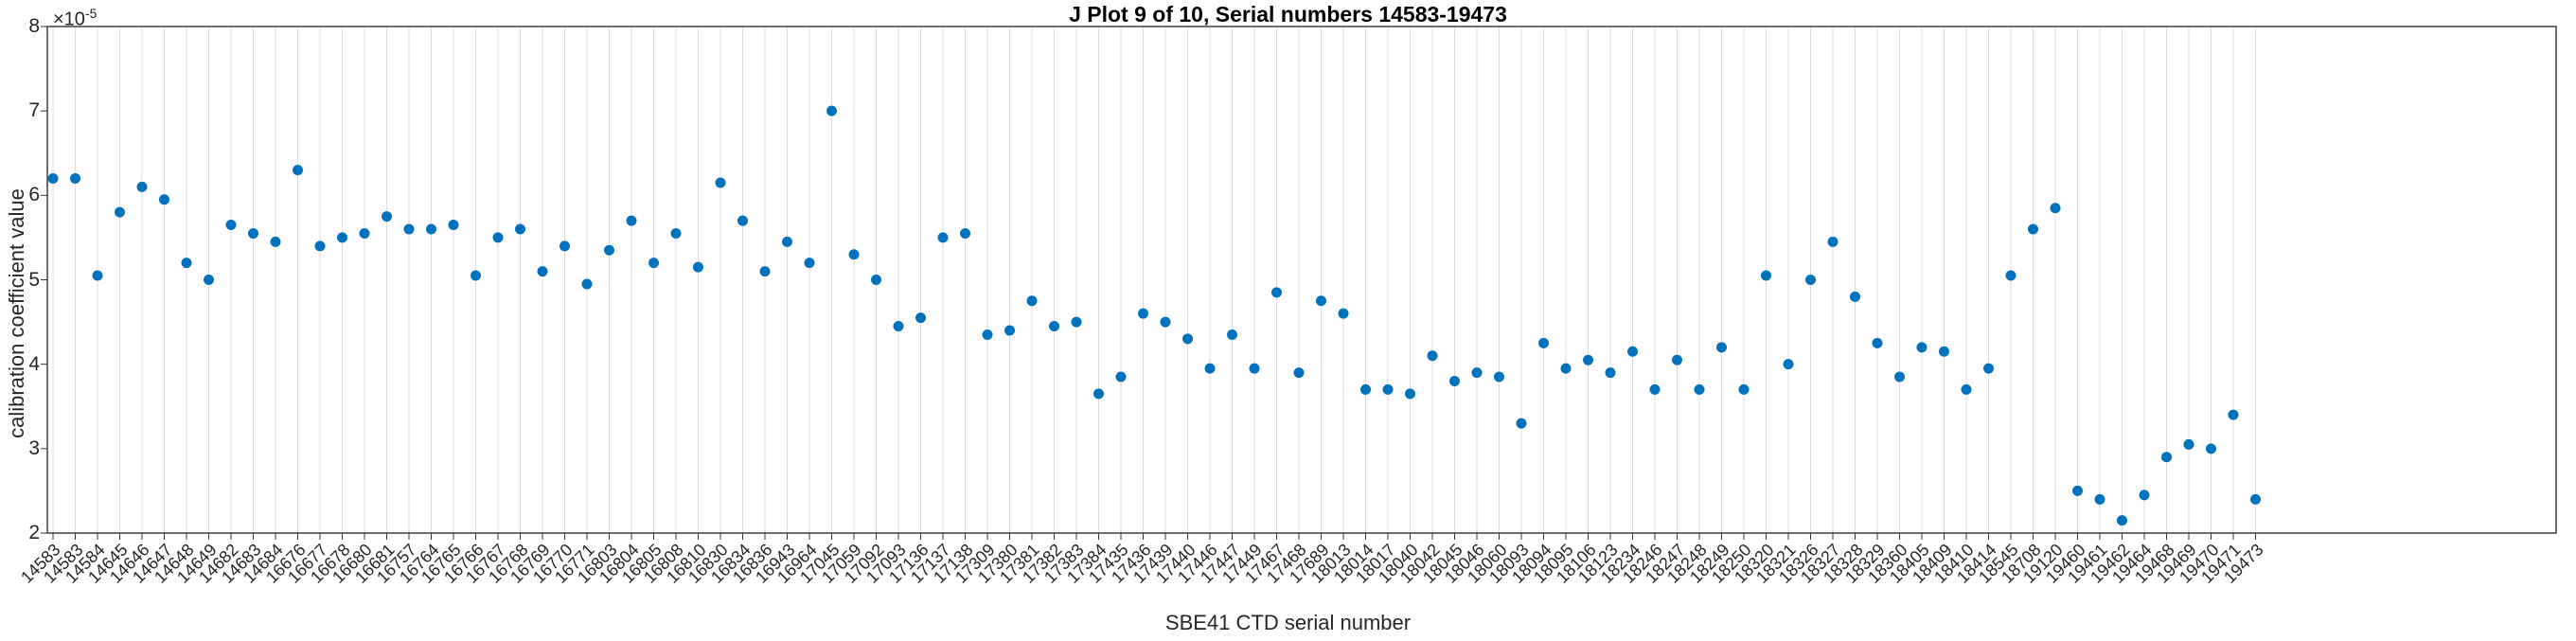  What do you see at coordinates (34, 448) in the screenshot?
I see `y-tick-label: 3` at bounding box center [34, 448].